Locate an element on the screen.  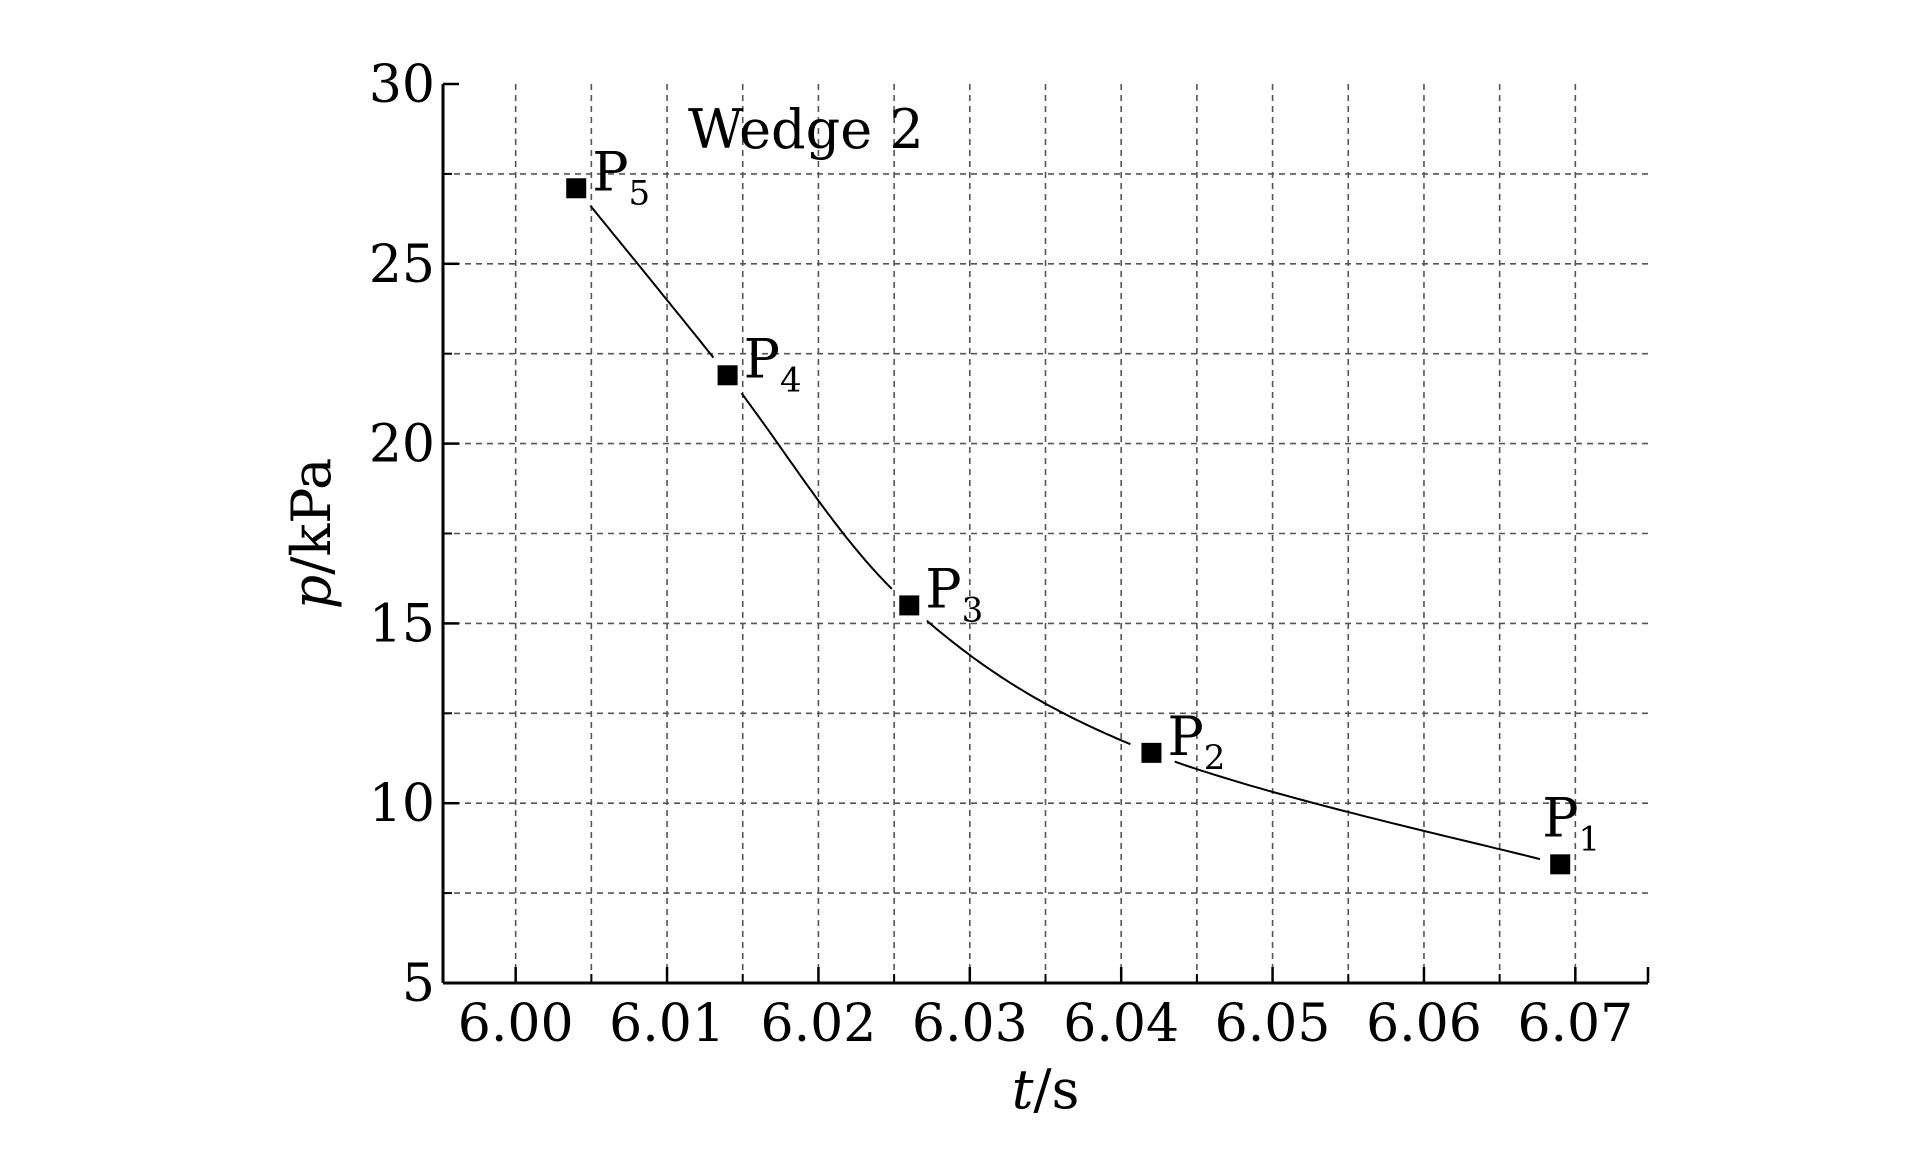
x-axis-title-unit: /s is located at coordinates (1056, 1089).